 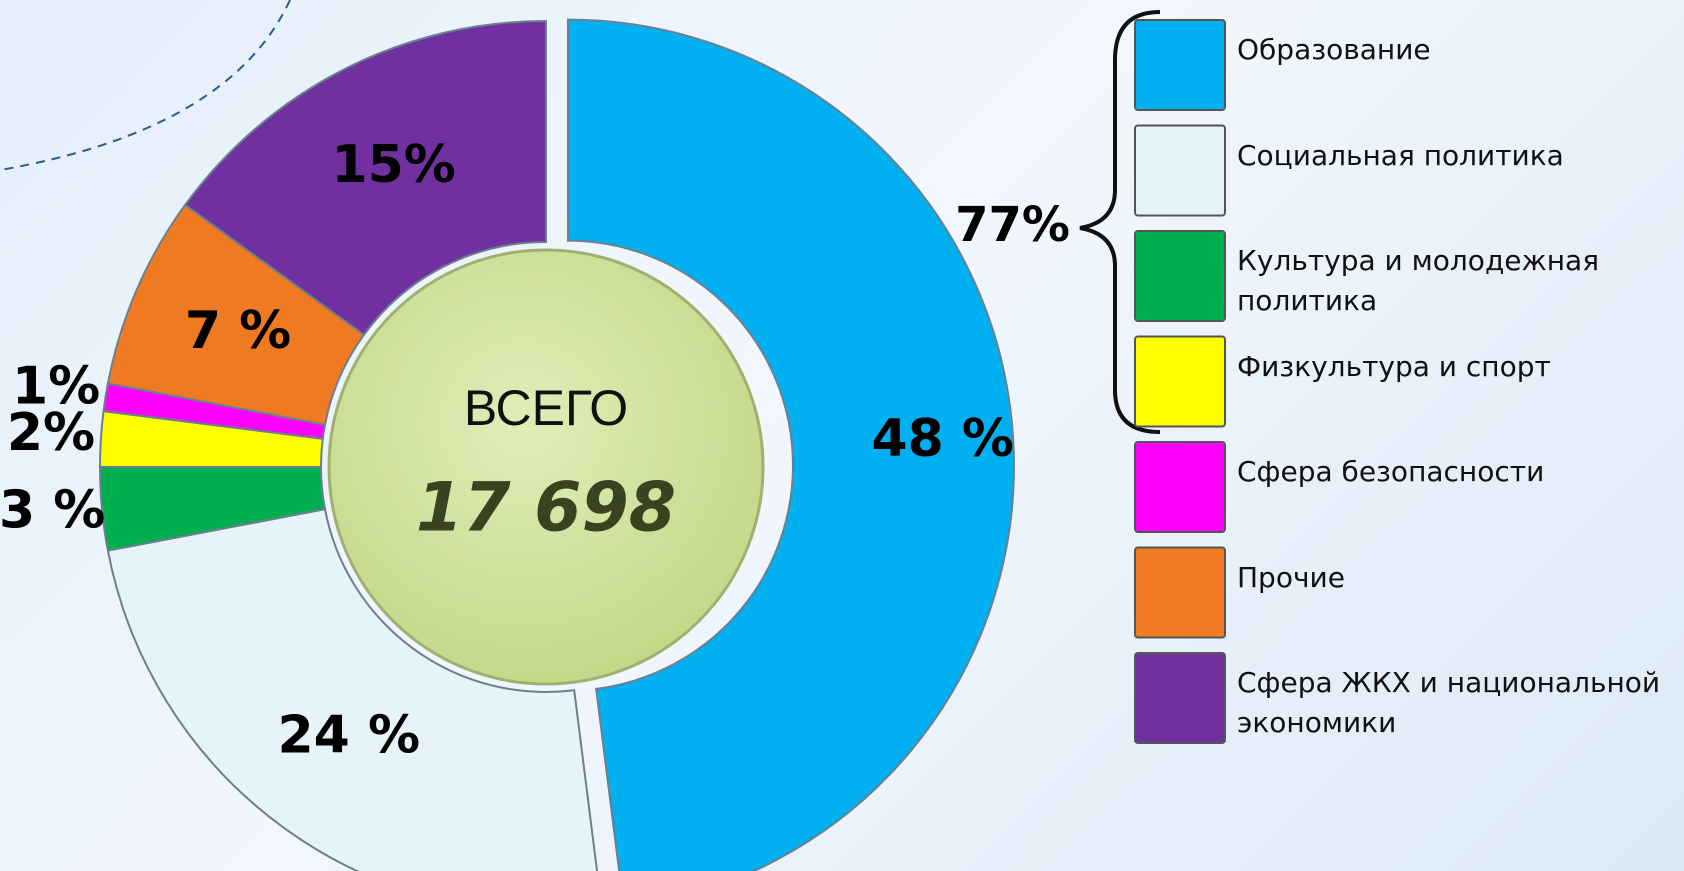 I want to click on data-label: 24 %, so click(x=349, y=735).